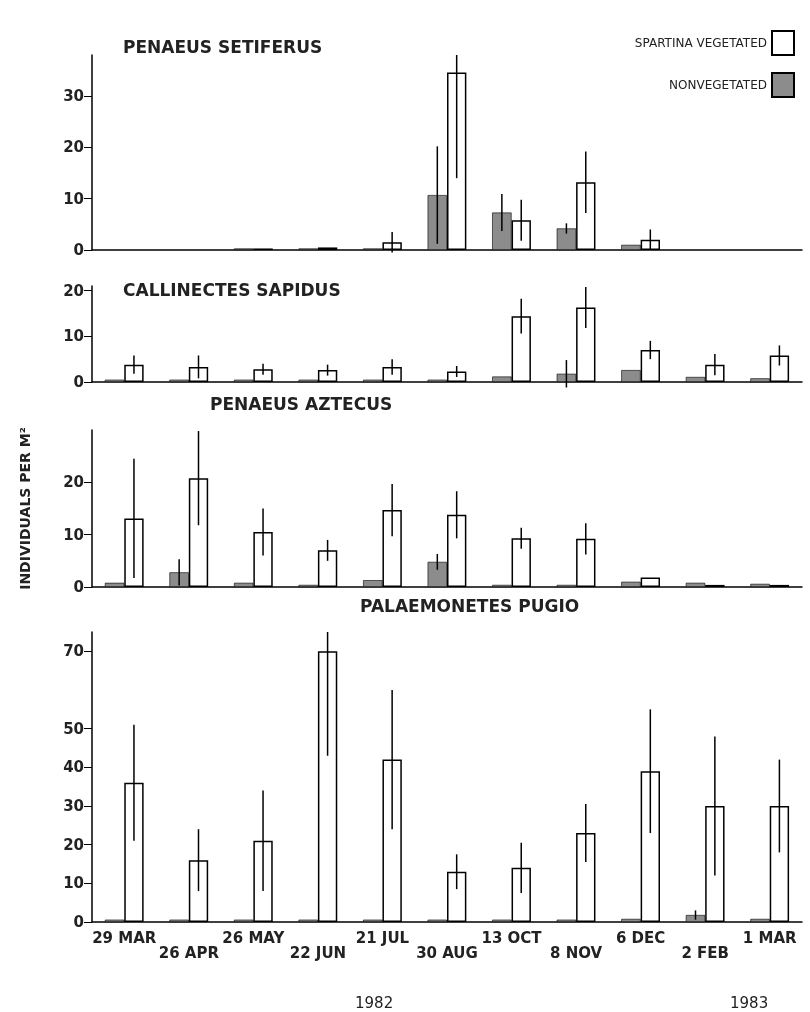 The image size is (810, 1012). Describe the element at coordinates (318, 952) in the screenshot. I see `x-tick-label: 22 JUN` at that location.